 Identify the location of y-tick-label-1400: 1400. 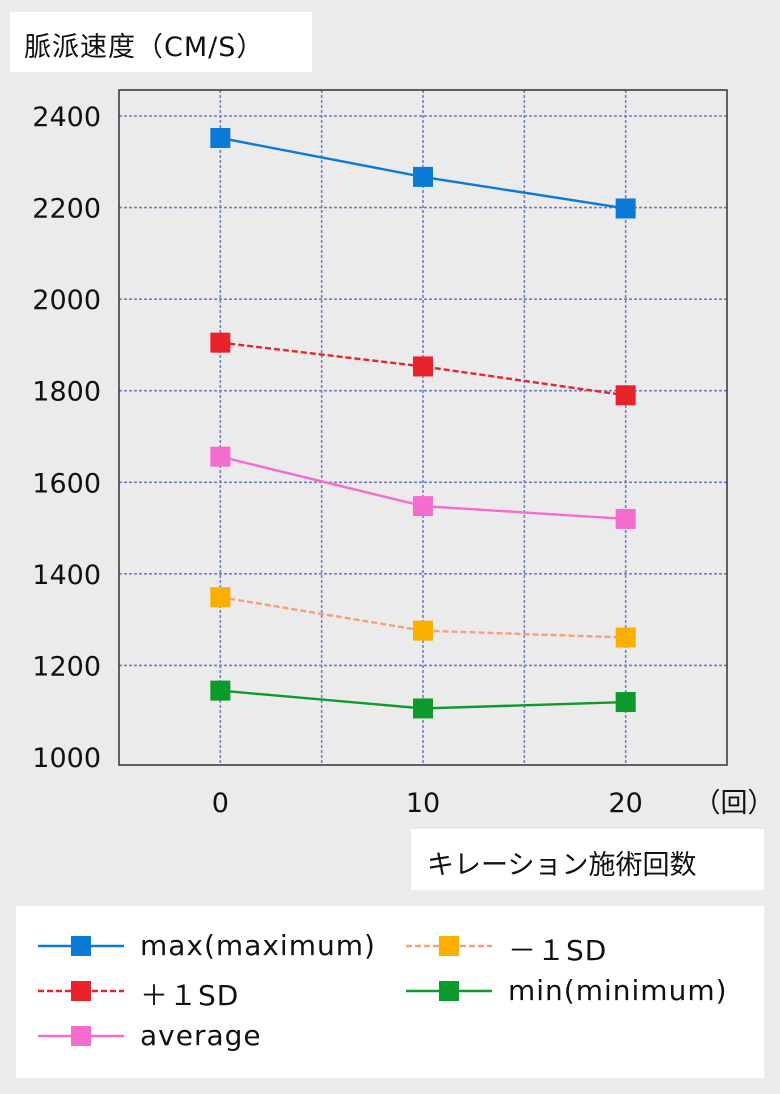
(66, 575).